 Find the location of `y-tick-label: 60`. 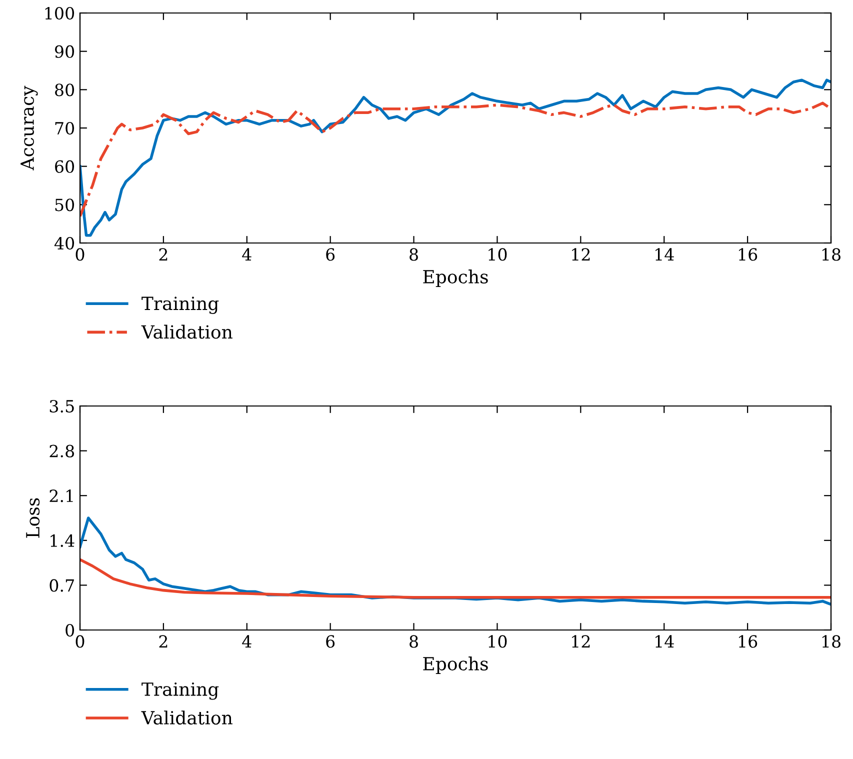

y-tick-label: 60 is located at coordinates (64, 166).